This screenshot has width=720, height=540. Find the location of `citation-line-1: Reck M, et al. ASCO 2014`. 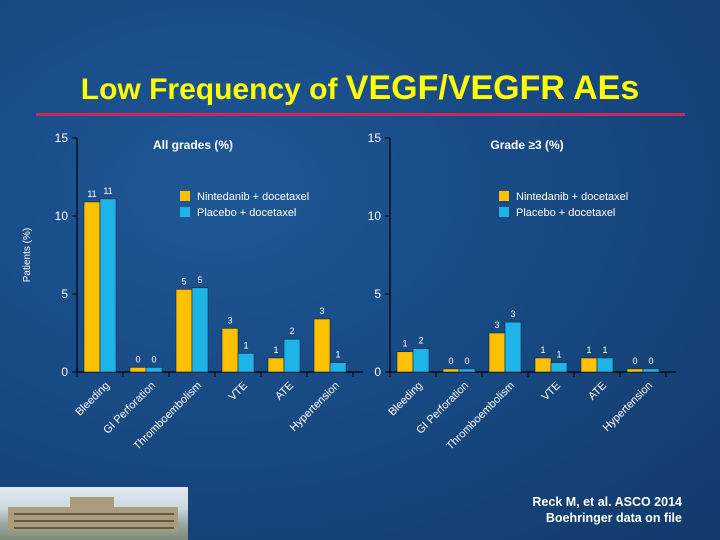

citation-line-1: Reck M, et al. ASCO 2014 is located at coordinates (607, 502).